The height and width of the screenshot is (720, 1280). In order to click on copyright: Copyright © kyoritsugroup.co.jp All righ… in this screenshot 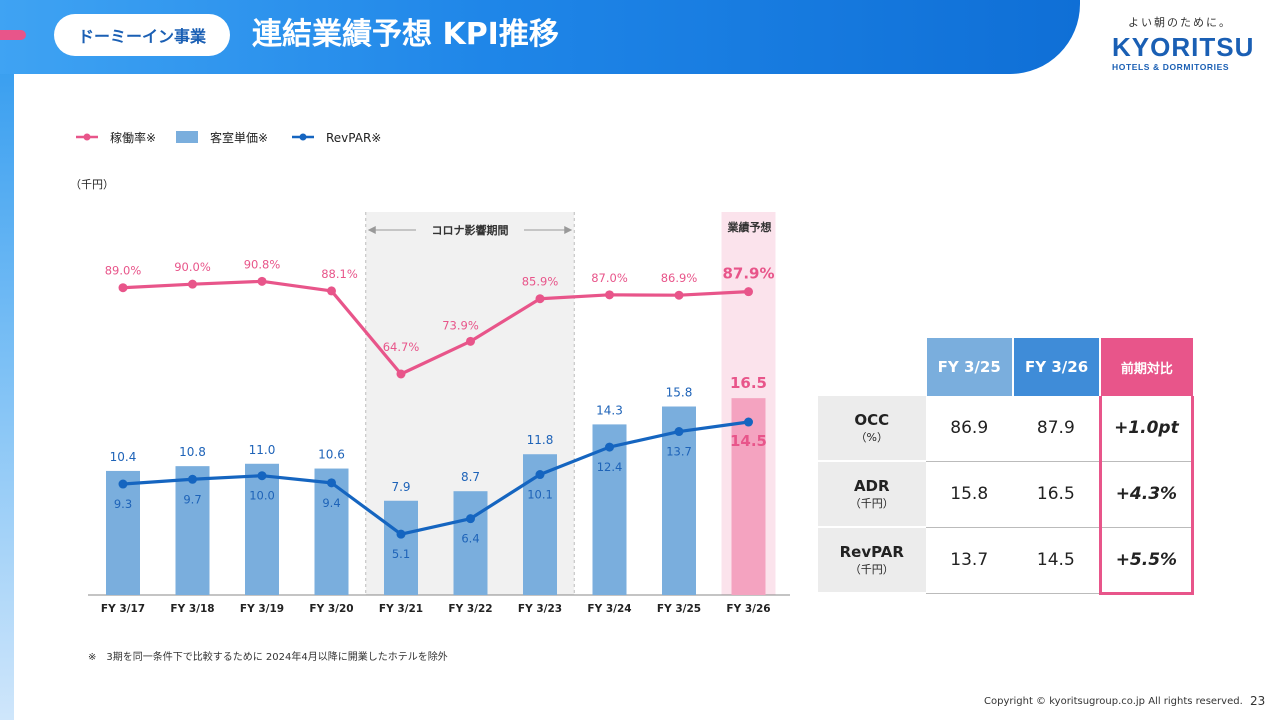, I will do `click(1113, 701)`.